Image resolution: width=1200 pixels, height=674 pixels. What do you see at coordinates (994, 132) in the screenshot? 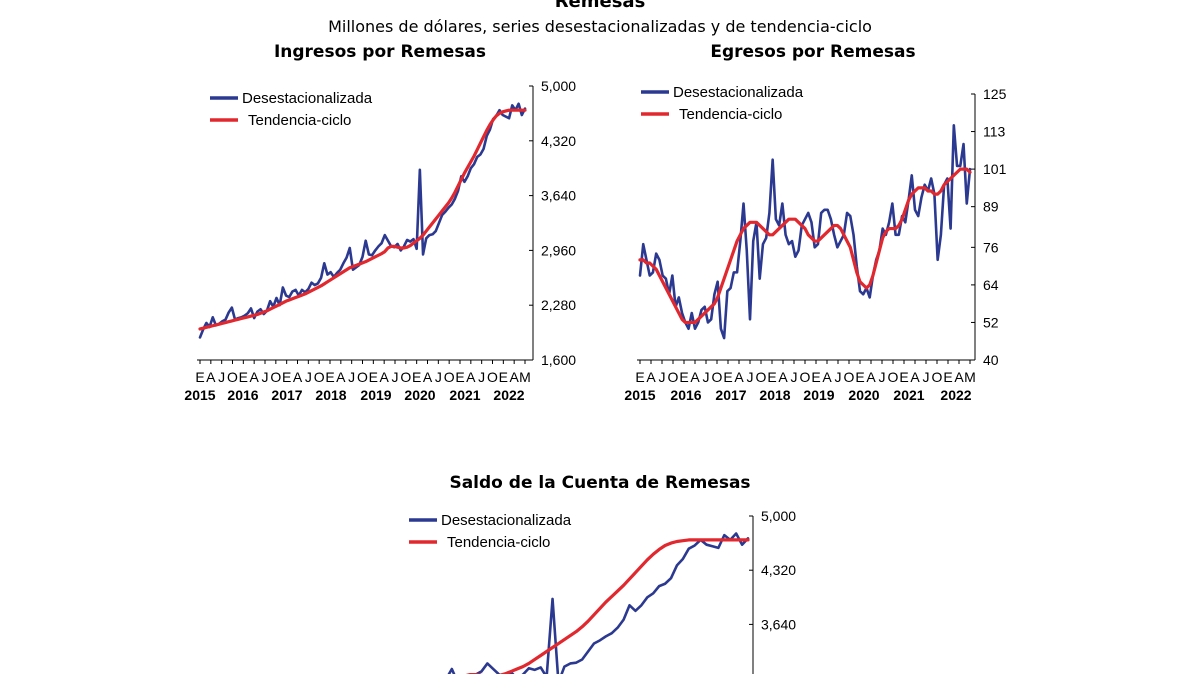
I see `y-tick-label: 113` at bounding box center [994, 132].